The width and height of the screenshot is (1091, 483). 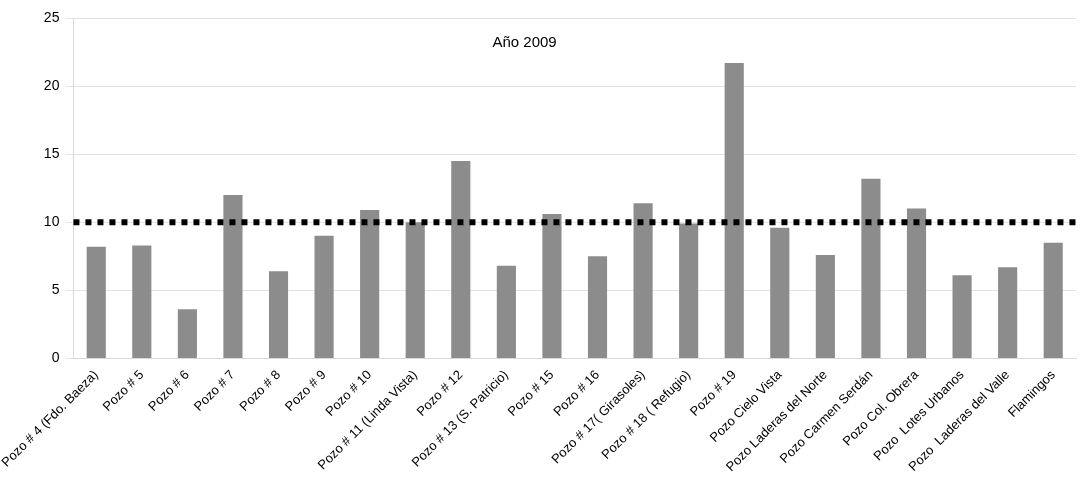 What do you see at coordinates (55, 357) in the screenshot?
I see `y-tick-label: 0` at bounding box center [55, 357].